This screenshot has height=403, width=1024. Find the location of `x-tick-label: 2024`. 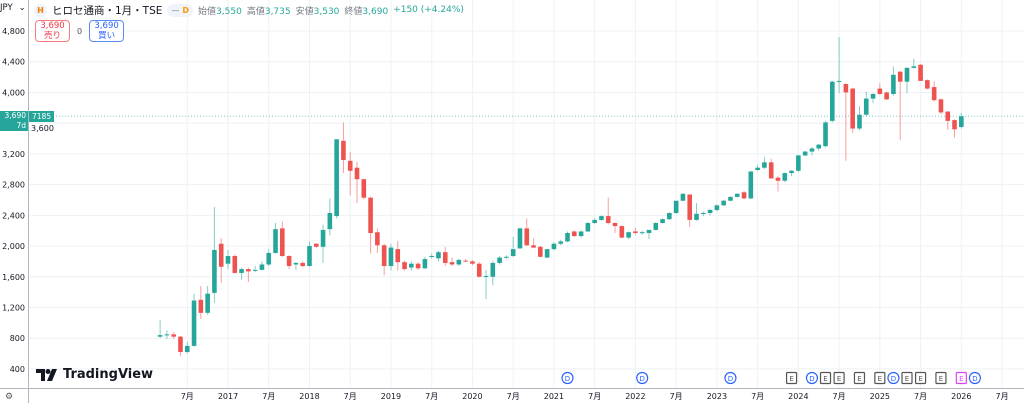

x-tick-label: 2024 is located at coordinates (798, 396).